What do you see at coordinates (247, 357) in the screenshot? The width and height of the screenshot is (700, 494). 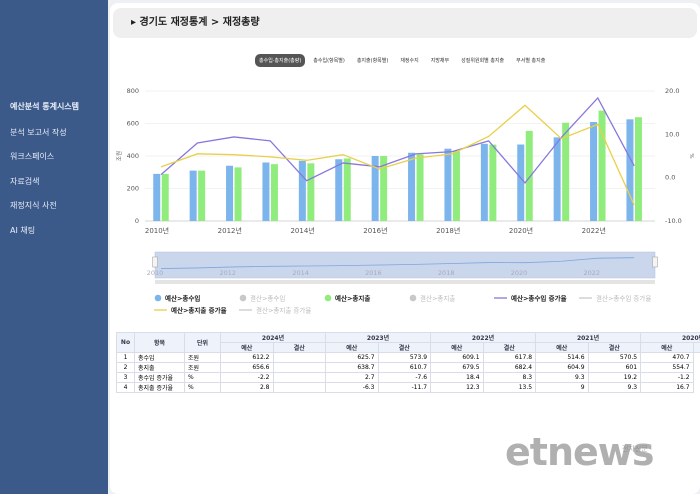 I see `table-cell: 612.2` at bounding box center [247, 357].